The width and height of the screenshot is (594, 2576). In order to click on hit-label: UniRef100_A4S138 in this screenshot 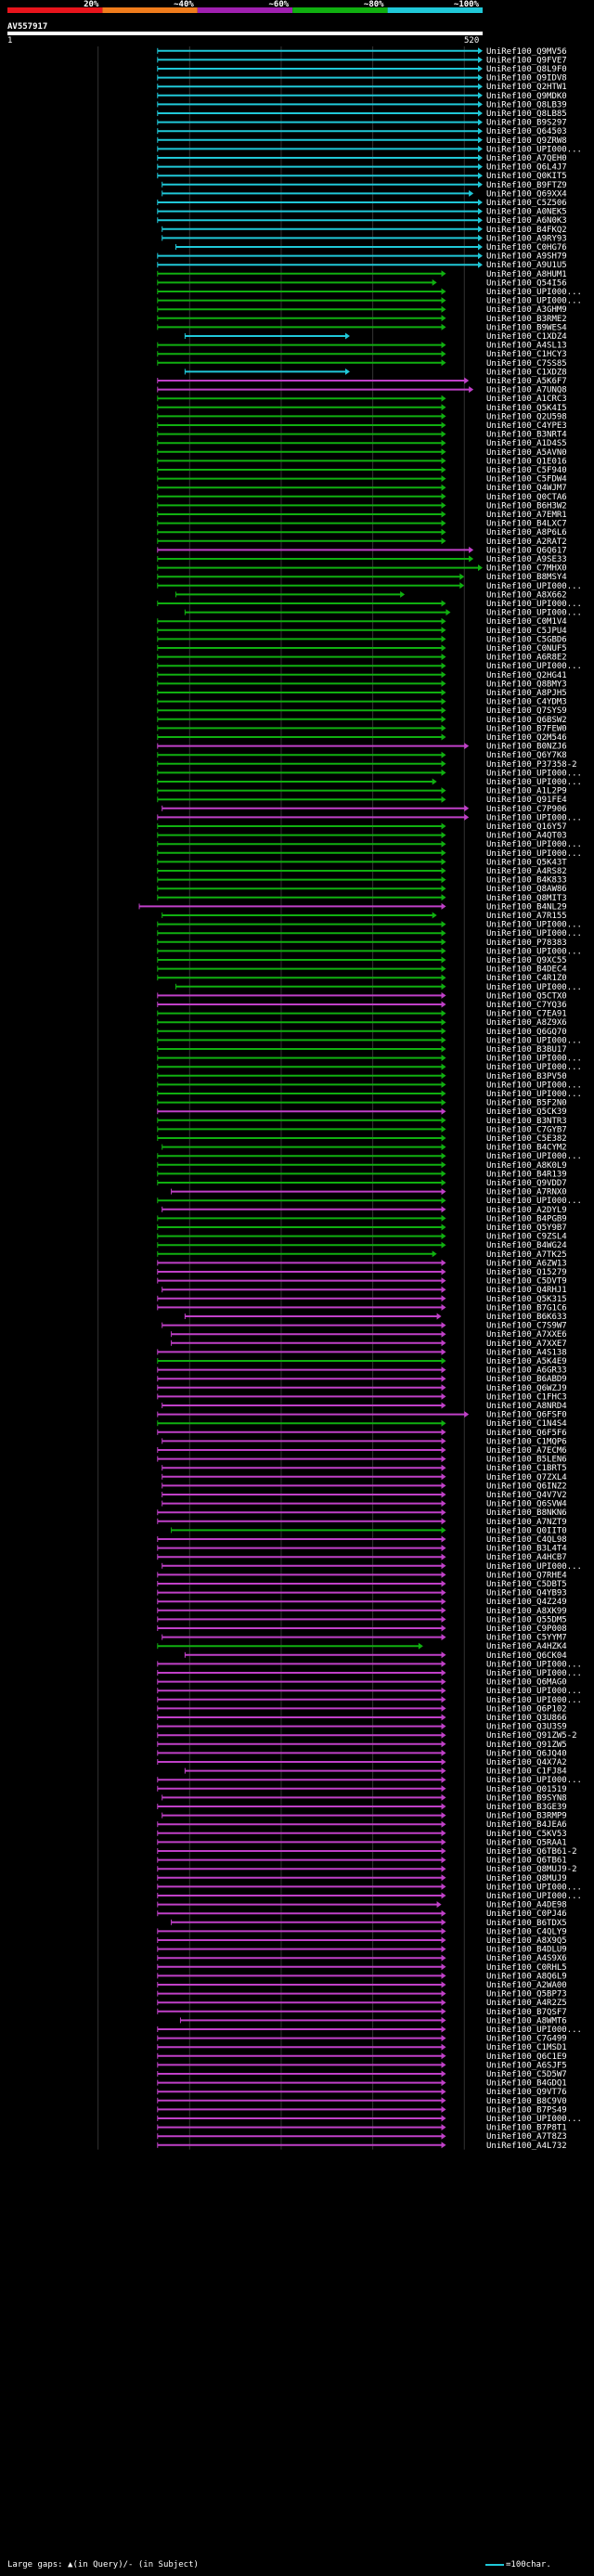, I will do `click(526, 1352)`.